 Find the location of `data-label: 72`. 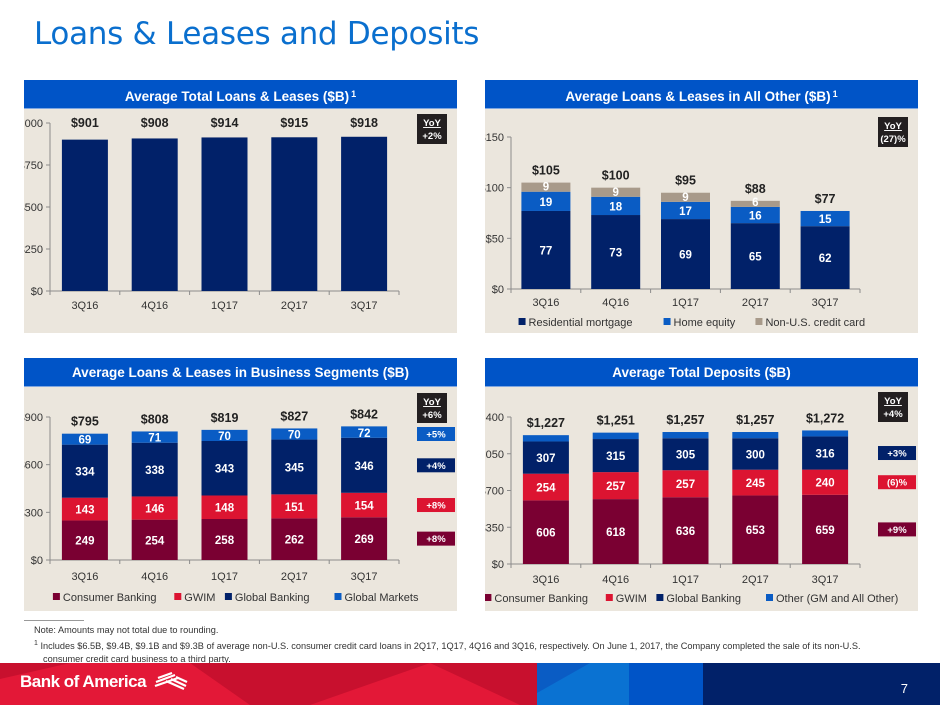

data-label: 72 is located at coordinates (364, 434).